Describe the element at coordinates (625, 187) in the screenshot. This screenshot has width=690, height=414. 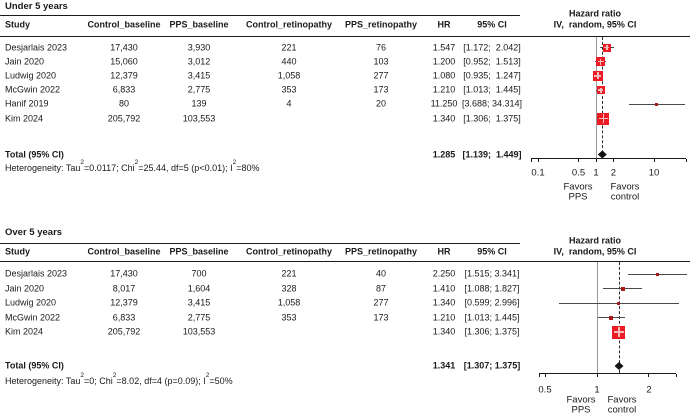
I see `favors-right-line1: Favors` at that location.